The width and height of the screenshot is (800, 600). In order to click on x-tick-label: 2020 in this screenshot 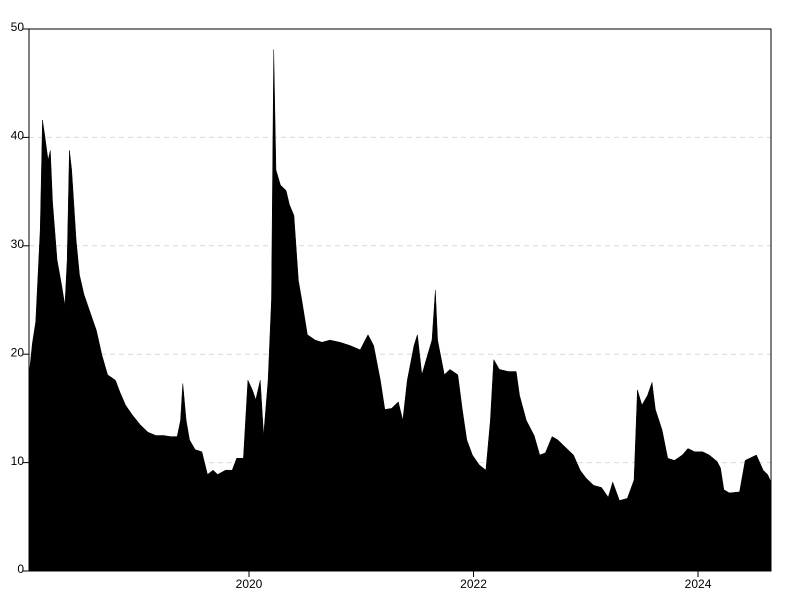, I will do `click(249, 584)`.